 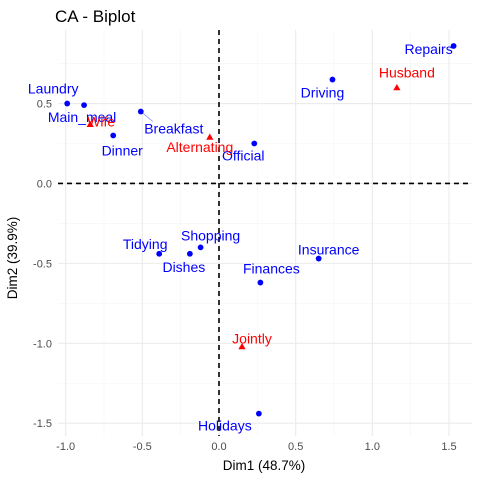 I want to click on y-axis-ticks: -1.5 -1.0 -0.5 0.0 0.5, so click(x=42, y=265).